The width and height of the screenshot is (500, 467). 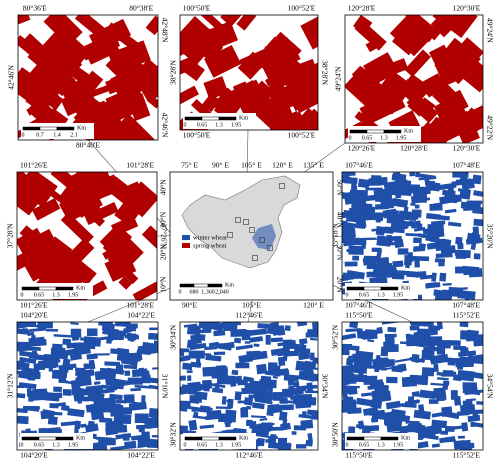 I want to click on right-tick-label: 31°10'N, so click(x=164, y=386).